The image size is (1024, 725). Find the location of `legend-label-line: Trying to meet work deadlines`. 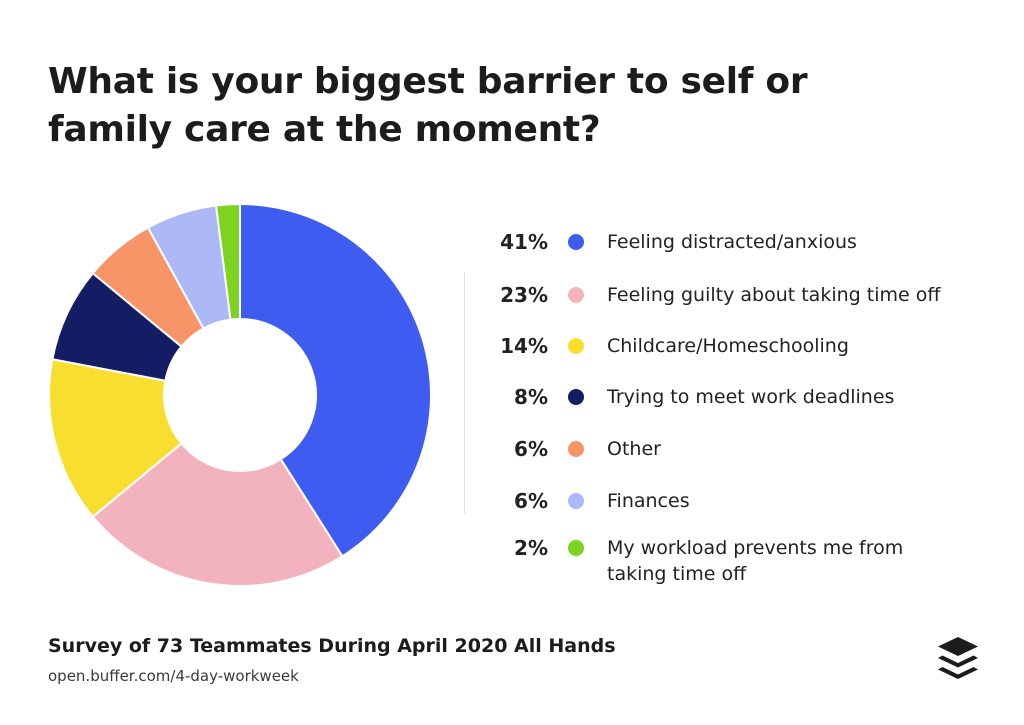

legend-label-line: Trying to meet work deadlines is located at coordinates (751, 397).